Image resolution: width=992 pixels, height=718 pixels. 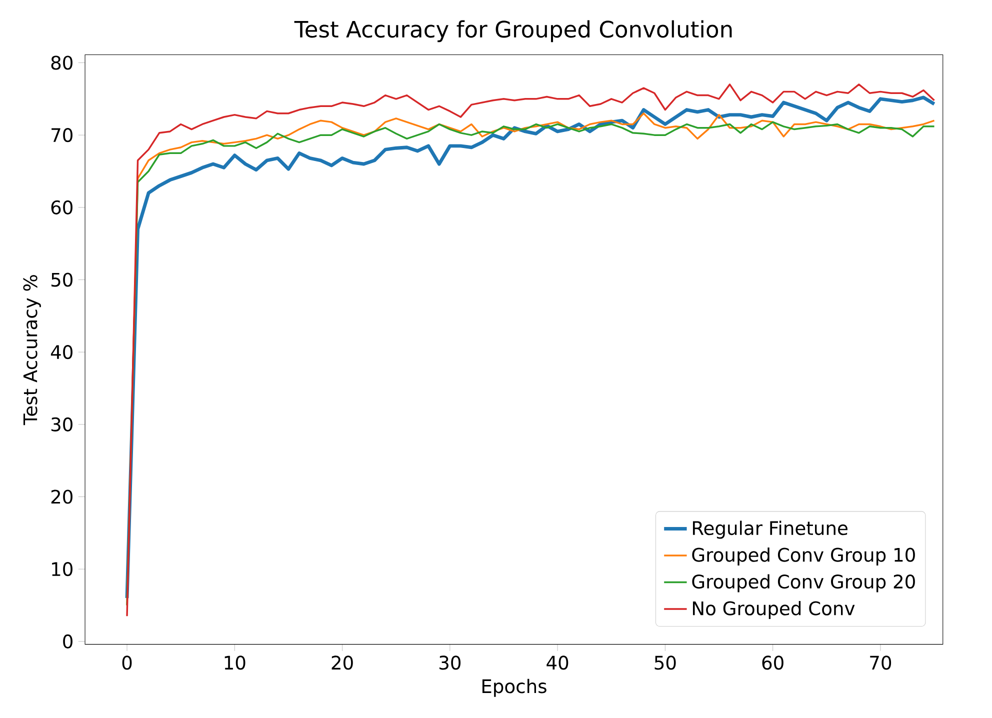 I want to click on y-tick-label: 0, so click(x=67, y=641).